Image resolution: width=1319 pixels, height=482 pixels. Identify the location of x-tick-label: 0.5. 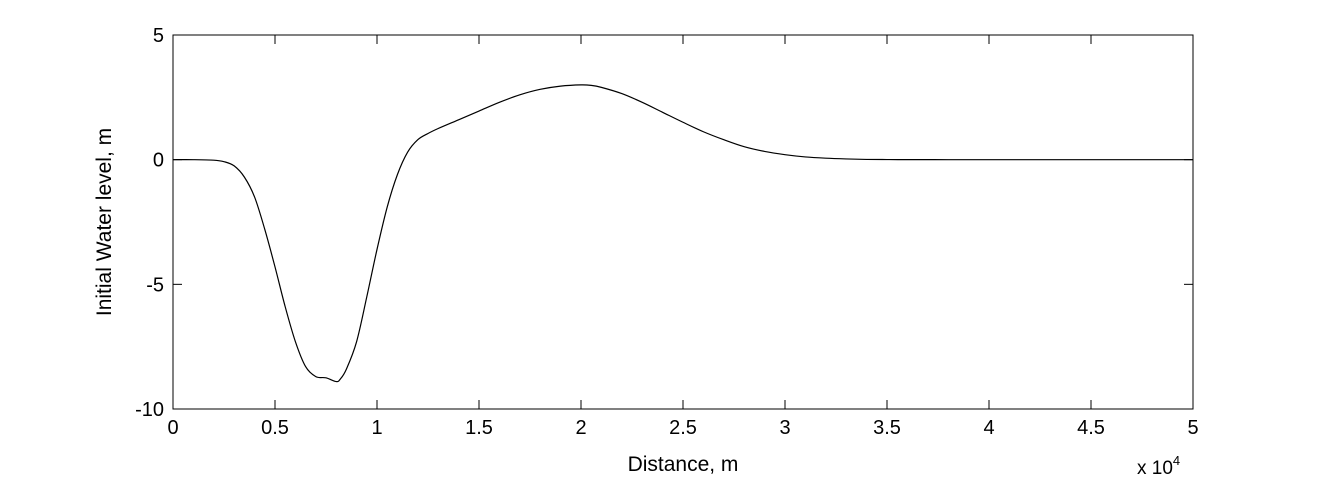
(275, 428).